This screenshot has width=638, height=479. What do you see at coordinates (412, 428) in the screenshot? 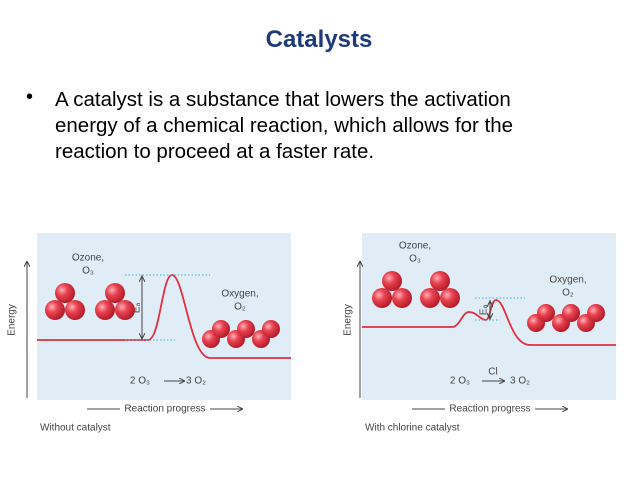
I see `caption: With chlorine catalyst` at bounding box center [412, 428].